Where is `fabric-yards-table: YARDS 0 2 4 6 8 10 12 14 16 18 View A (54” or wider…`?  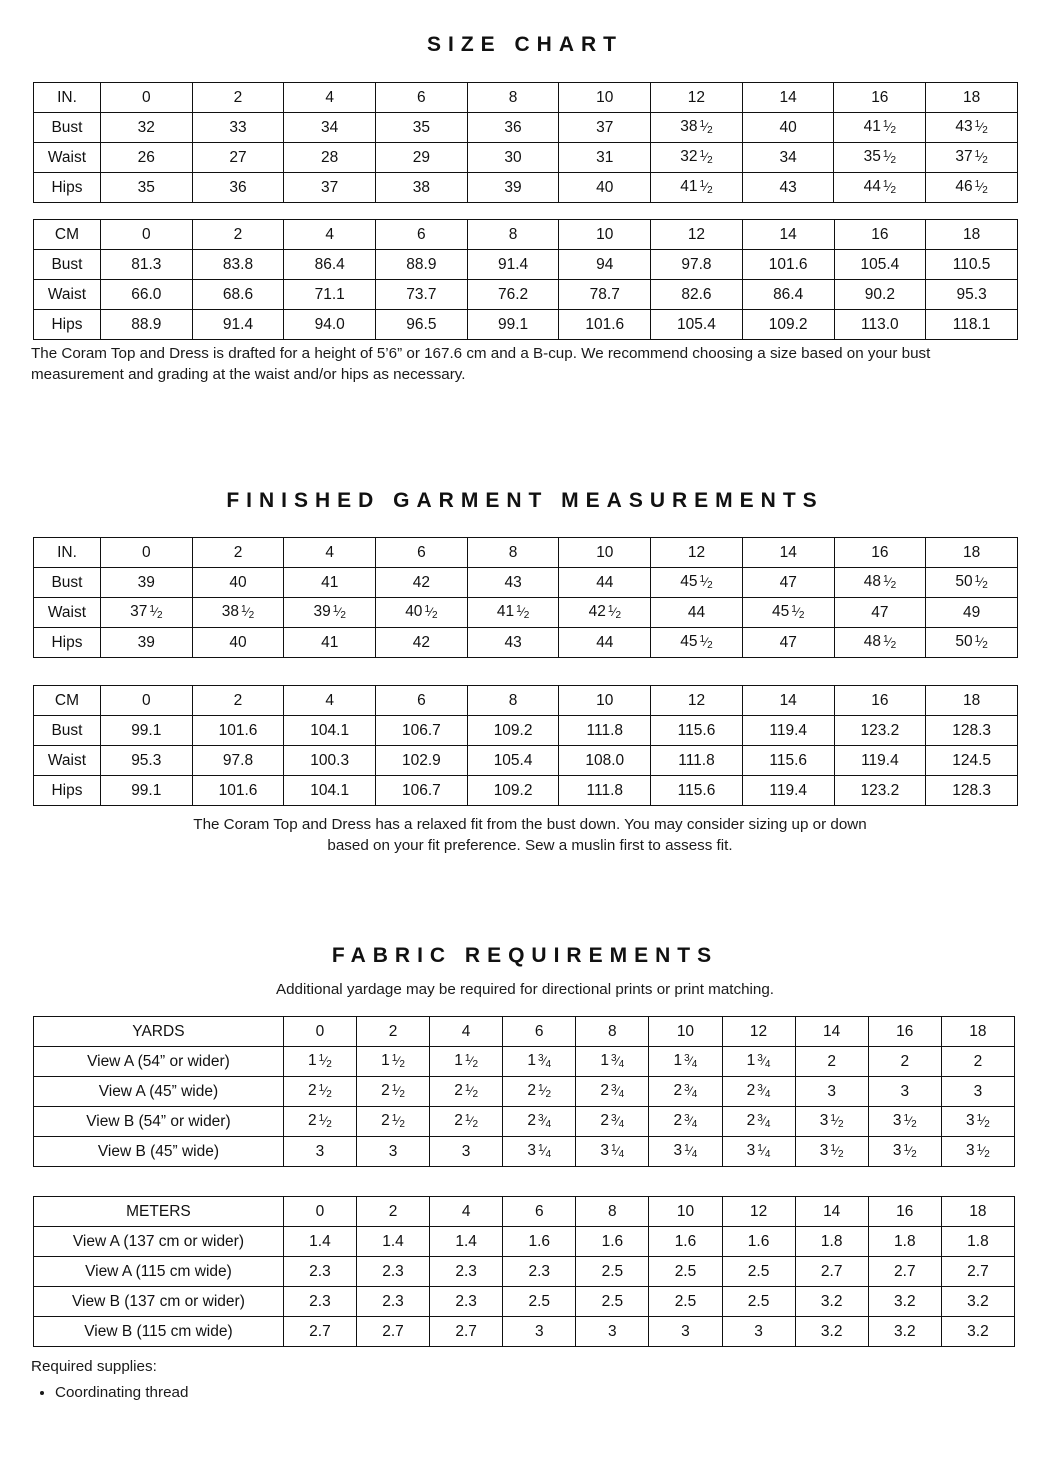 fabric-yards-table: YARDS 0 2 4 6 8 10 12 14 16 18 View A (54” or wider… is located at coordinates (524, 1091).